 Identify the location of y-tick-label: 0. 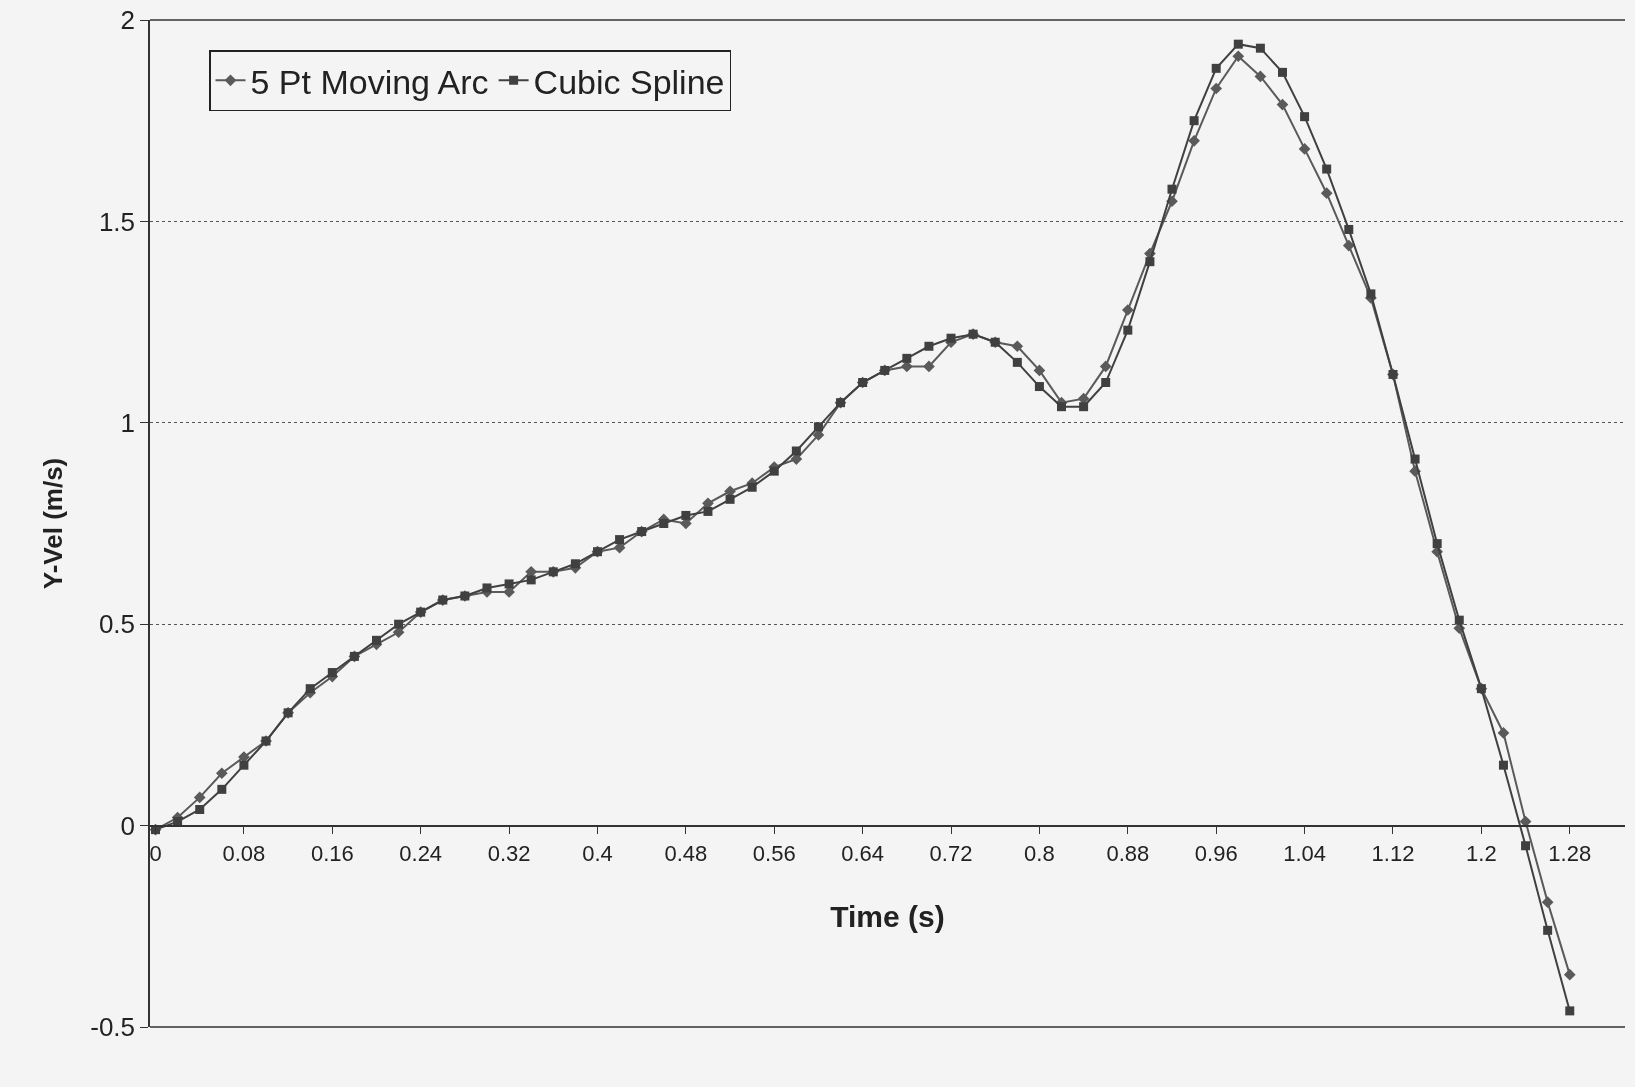
(128, 825).